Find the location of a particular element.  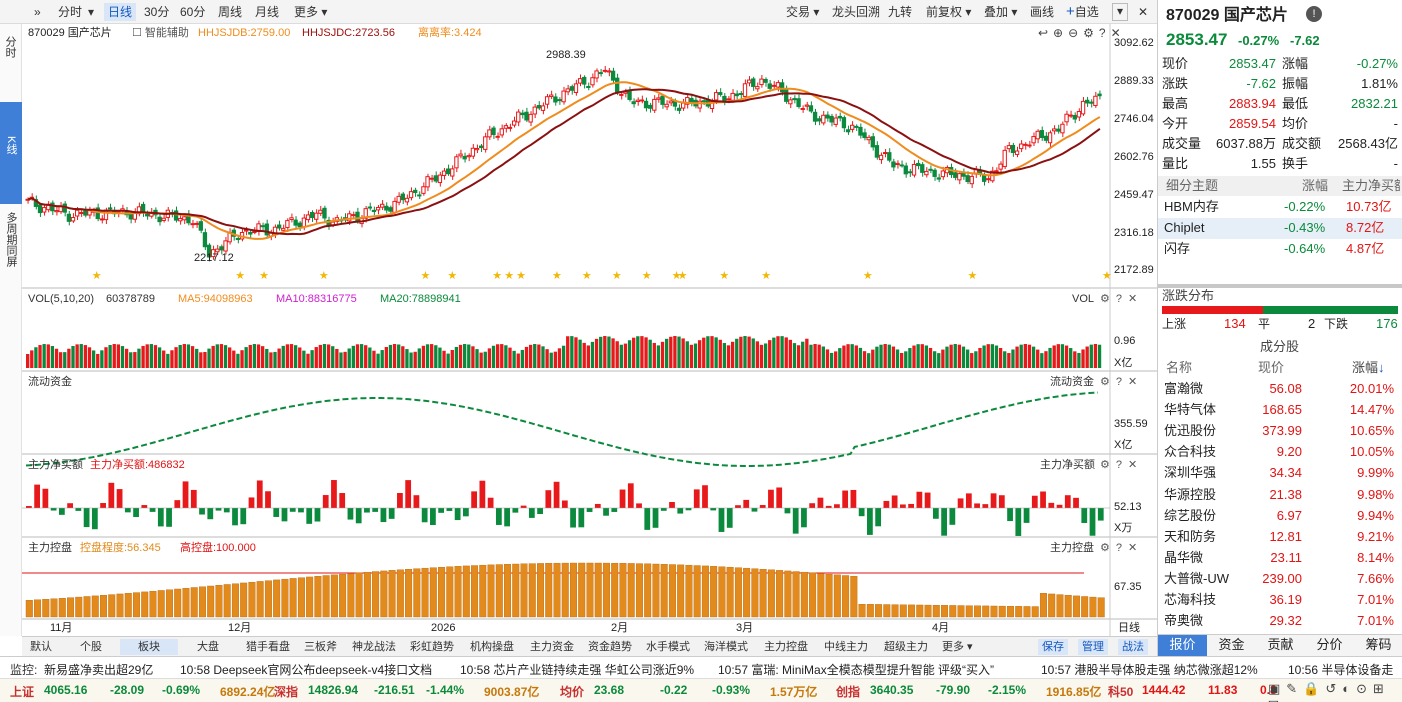

tab-sector: 板块 is located at coordinates (149, 647).